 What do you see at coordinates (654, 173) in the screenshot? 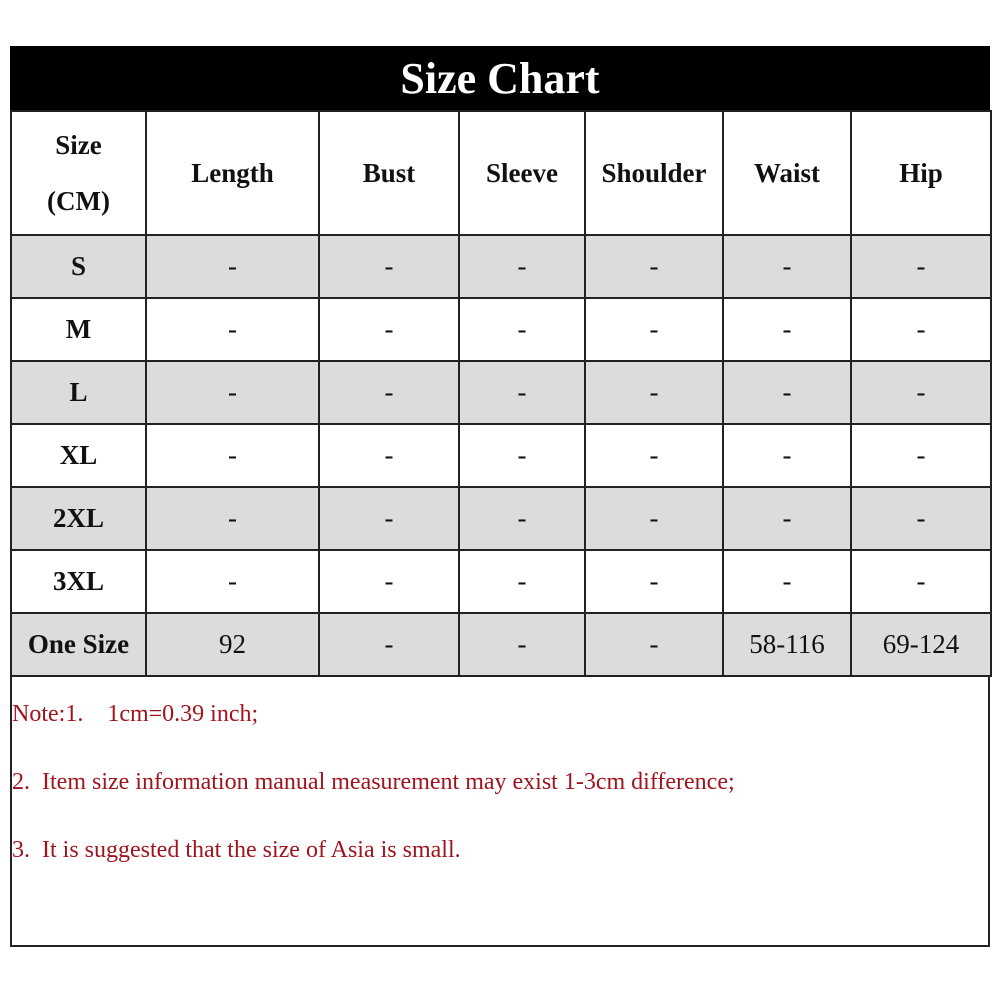
I see `column-header: Shoulder` at bounding box center [654, 173].